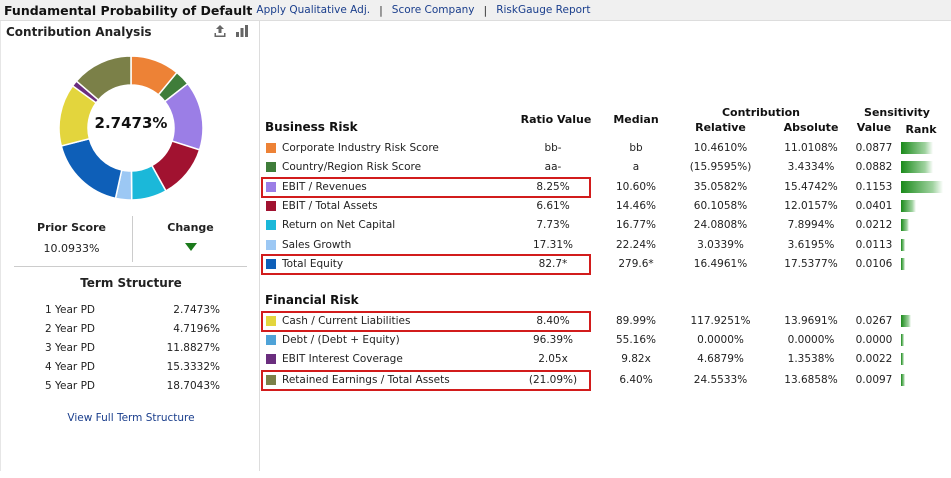  Describe the element at coordinates (313, 10) in the screenshot. I see `apply-qualitative-adj-link: Apply Qualitative Adj.` at that location.